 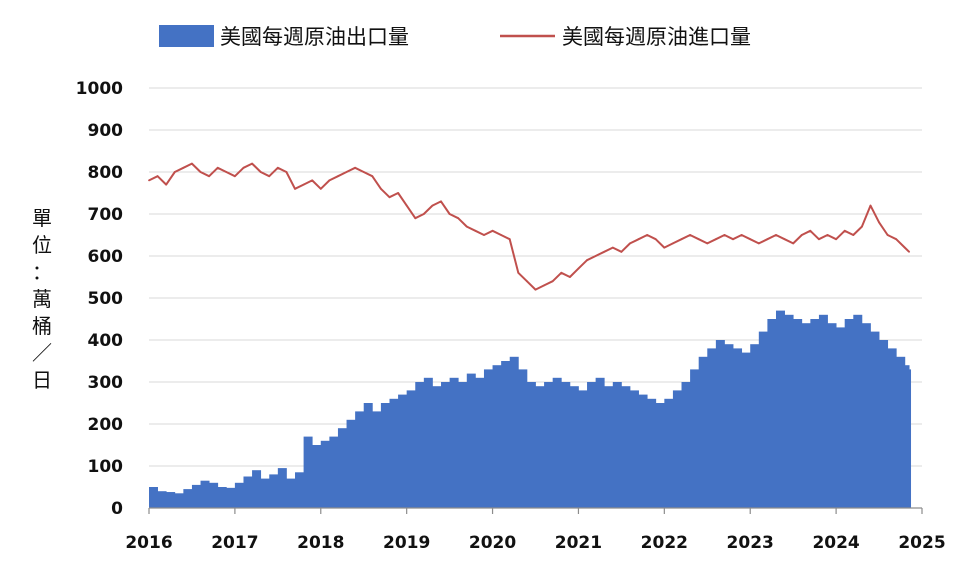 I want to click on y-axis-label-char: 日, so click(x=42, y=380).